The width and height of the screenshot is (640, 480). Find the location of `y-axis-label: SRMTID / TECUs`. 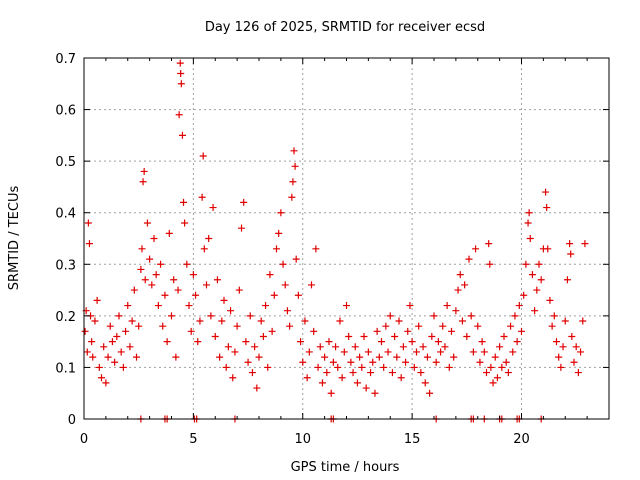

y-axis-label: SRMTID / TECUs is located at coordinates (14, 238).